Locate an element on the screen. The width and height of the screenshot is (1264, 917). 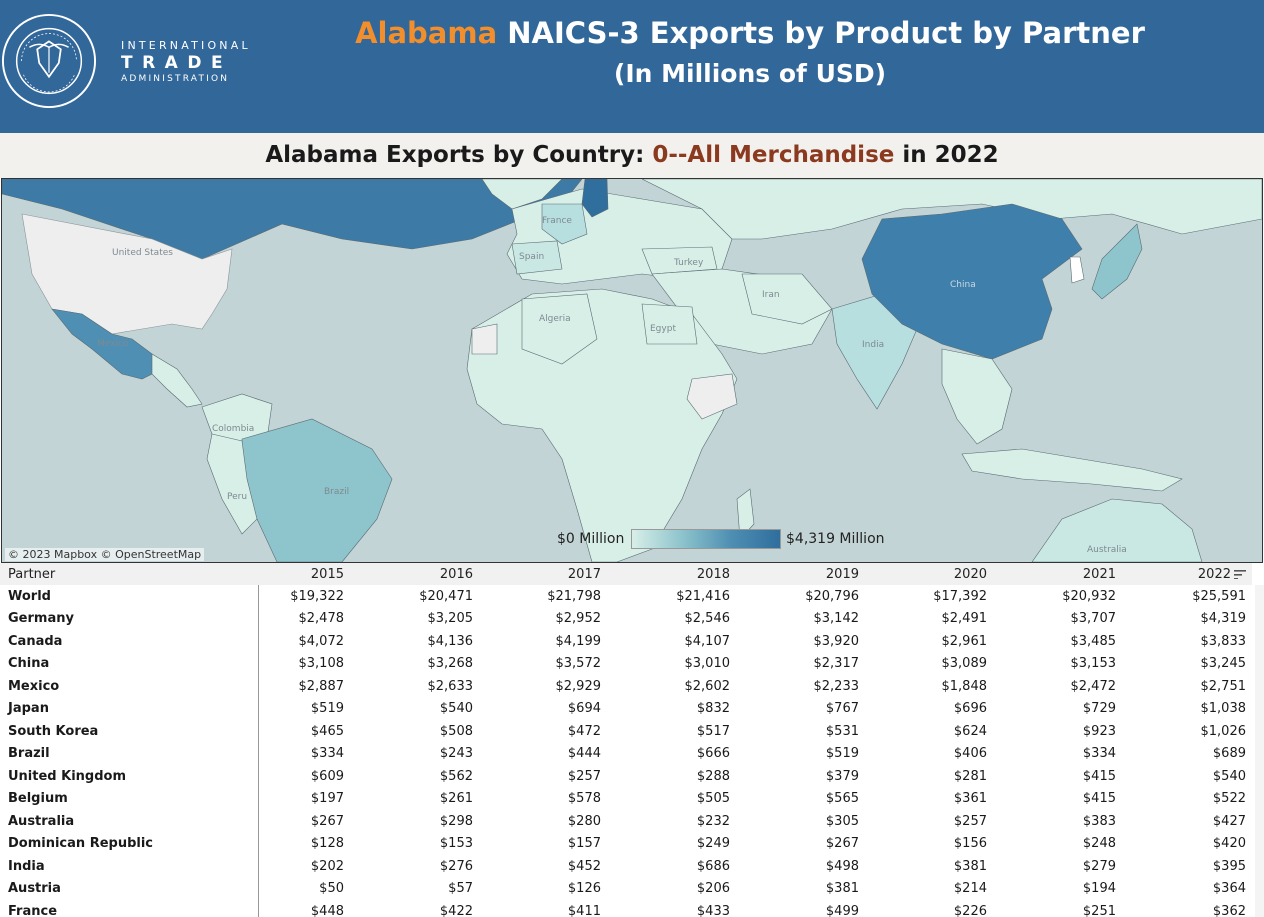
value-cell: $3,108 is located at coordinates (303, 663).